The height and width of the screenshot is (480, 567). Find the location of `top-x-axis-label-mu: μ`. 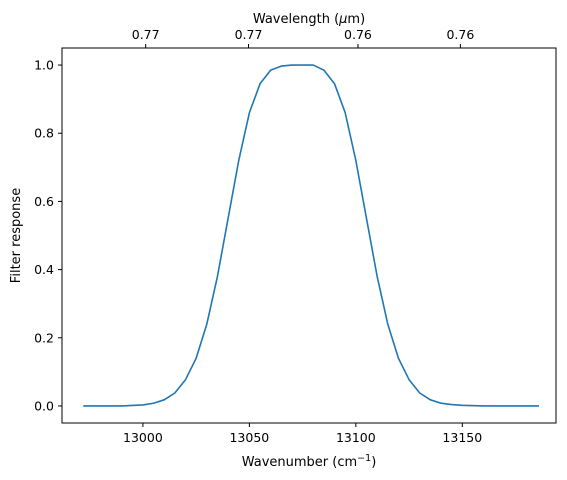

top-x-axis-label-mu: μ is located at coordinates (342, 19).